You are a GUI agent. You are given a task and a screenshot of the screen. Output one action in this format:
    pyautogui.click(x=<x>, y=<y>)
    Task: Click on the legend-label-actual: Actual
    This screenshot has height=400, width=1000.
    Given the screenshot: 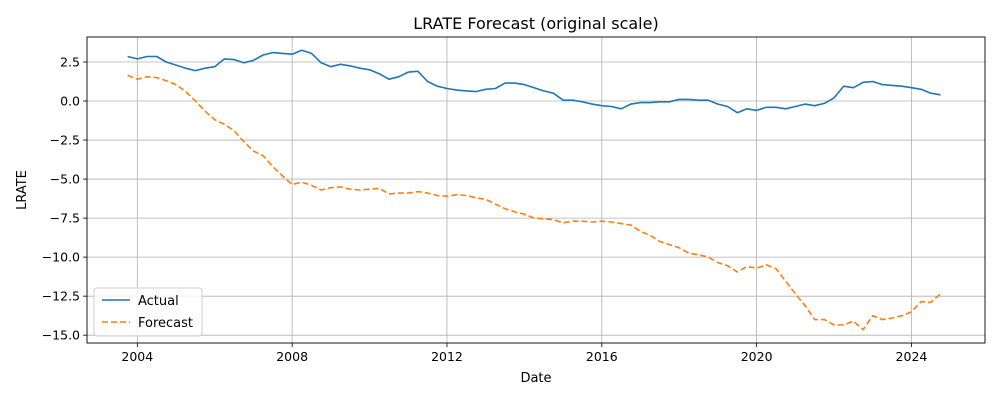 What is the action you would take?
    pyautogui.click(x=158, y=301)
    